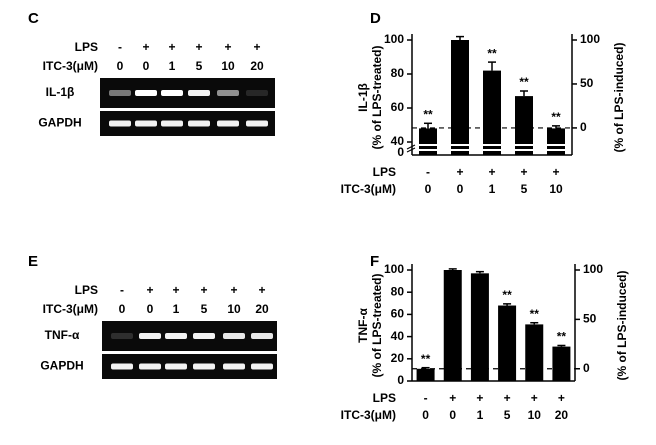  Describe the element at coordinates (583, 127) in the screenshot. I see `y2-tick-label: 0` at that location.